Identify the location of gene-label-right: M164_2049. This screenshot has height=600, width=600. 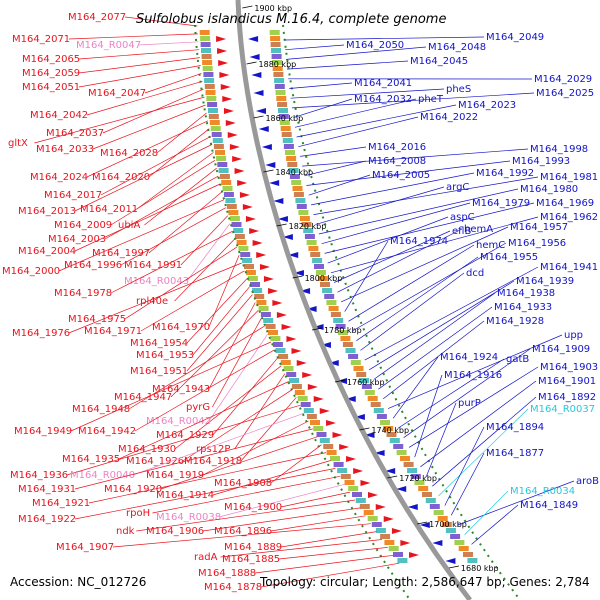
(515, 37).